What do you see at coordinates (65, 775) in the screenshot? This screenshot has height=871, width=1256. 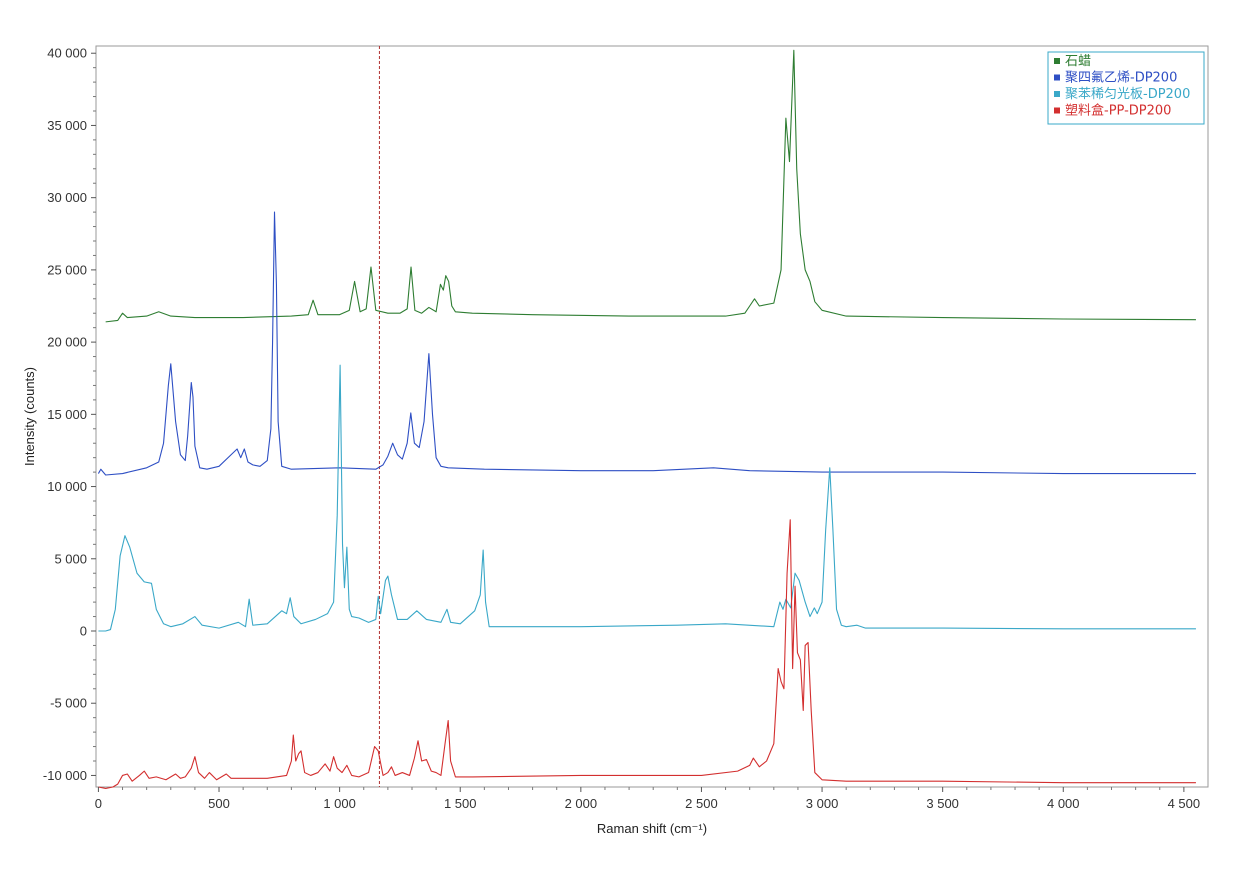 I see `y-tick-label: -10 000` at bounding box center [65, 775].